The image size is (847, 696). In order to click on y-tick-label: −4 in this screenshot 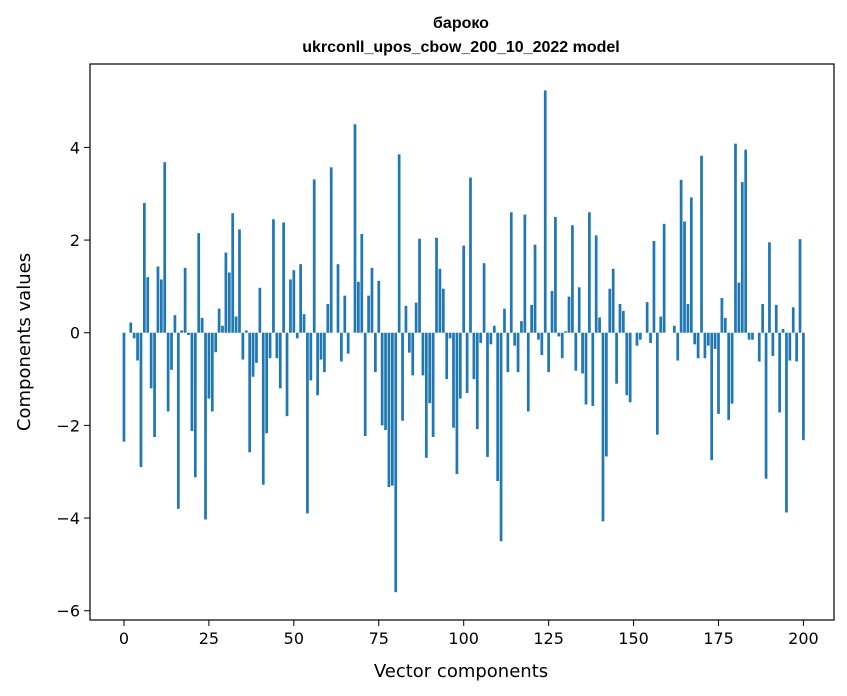, I will do `click(68, 518)`.